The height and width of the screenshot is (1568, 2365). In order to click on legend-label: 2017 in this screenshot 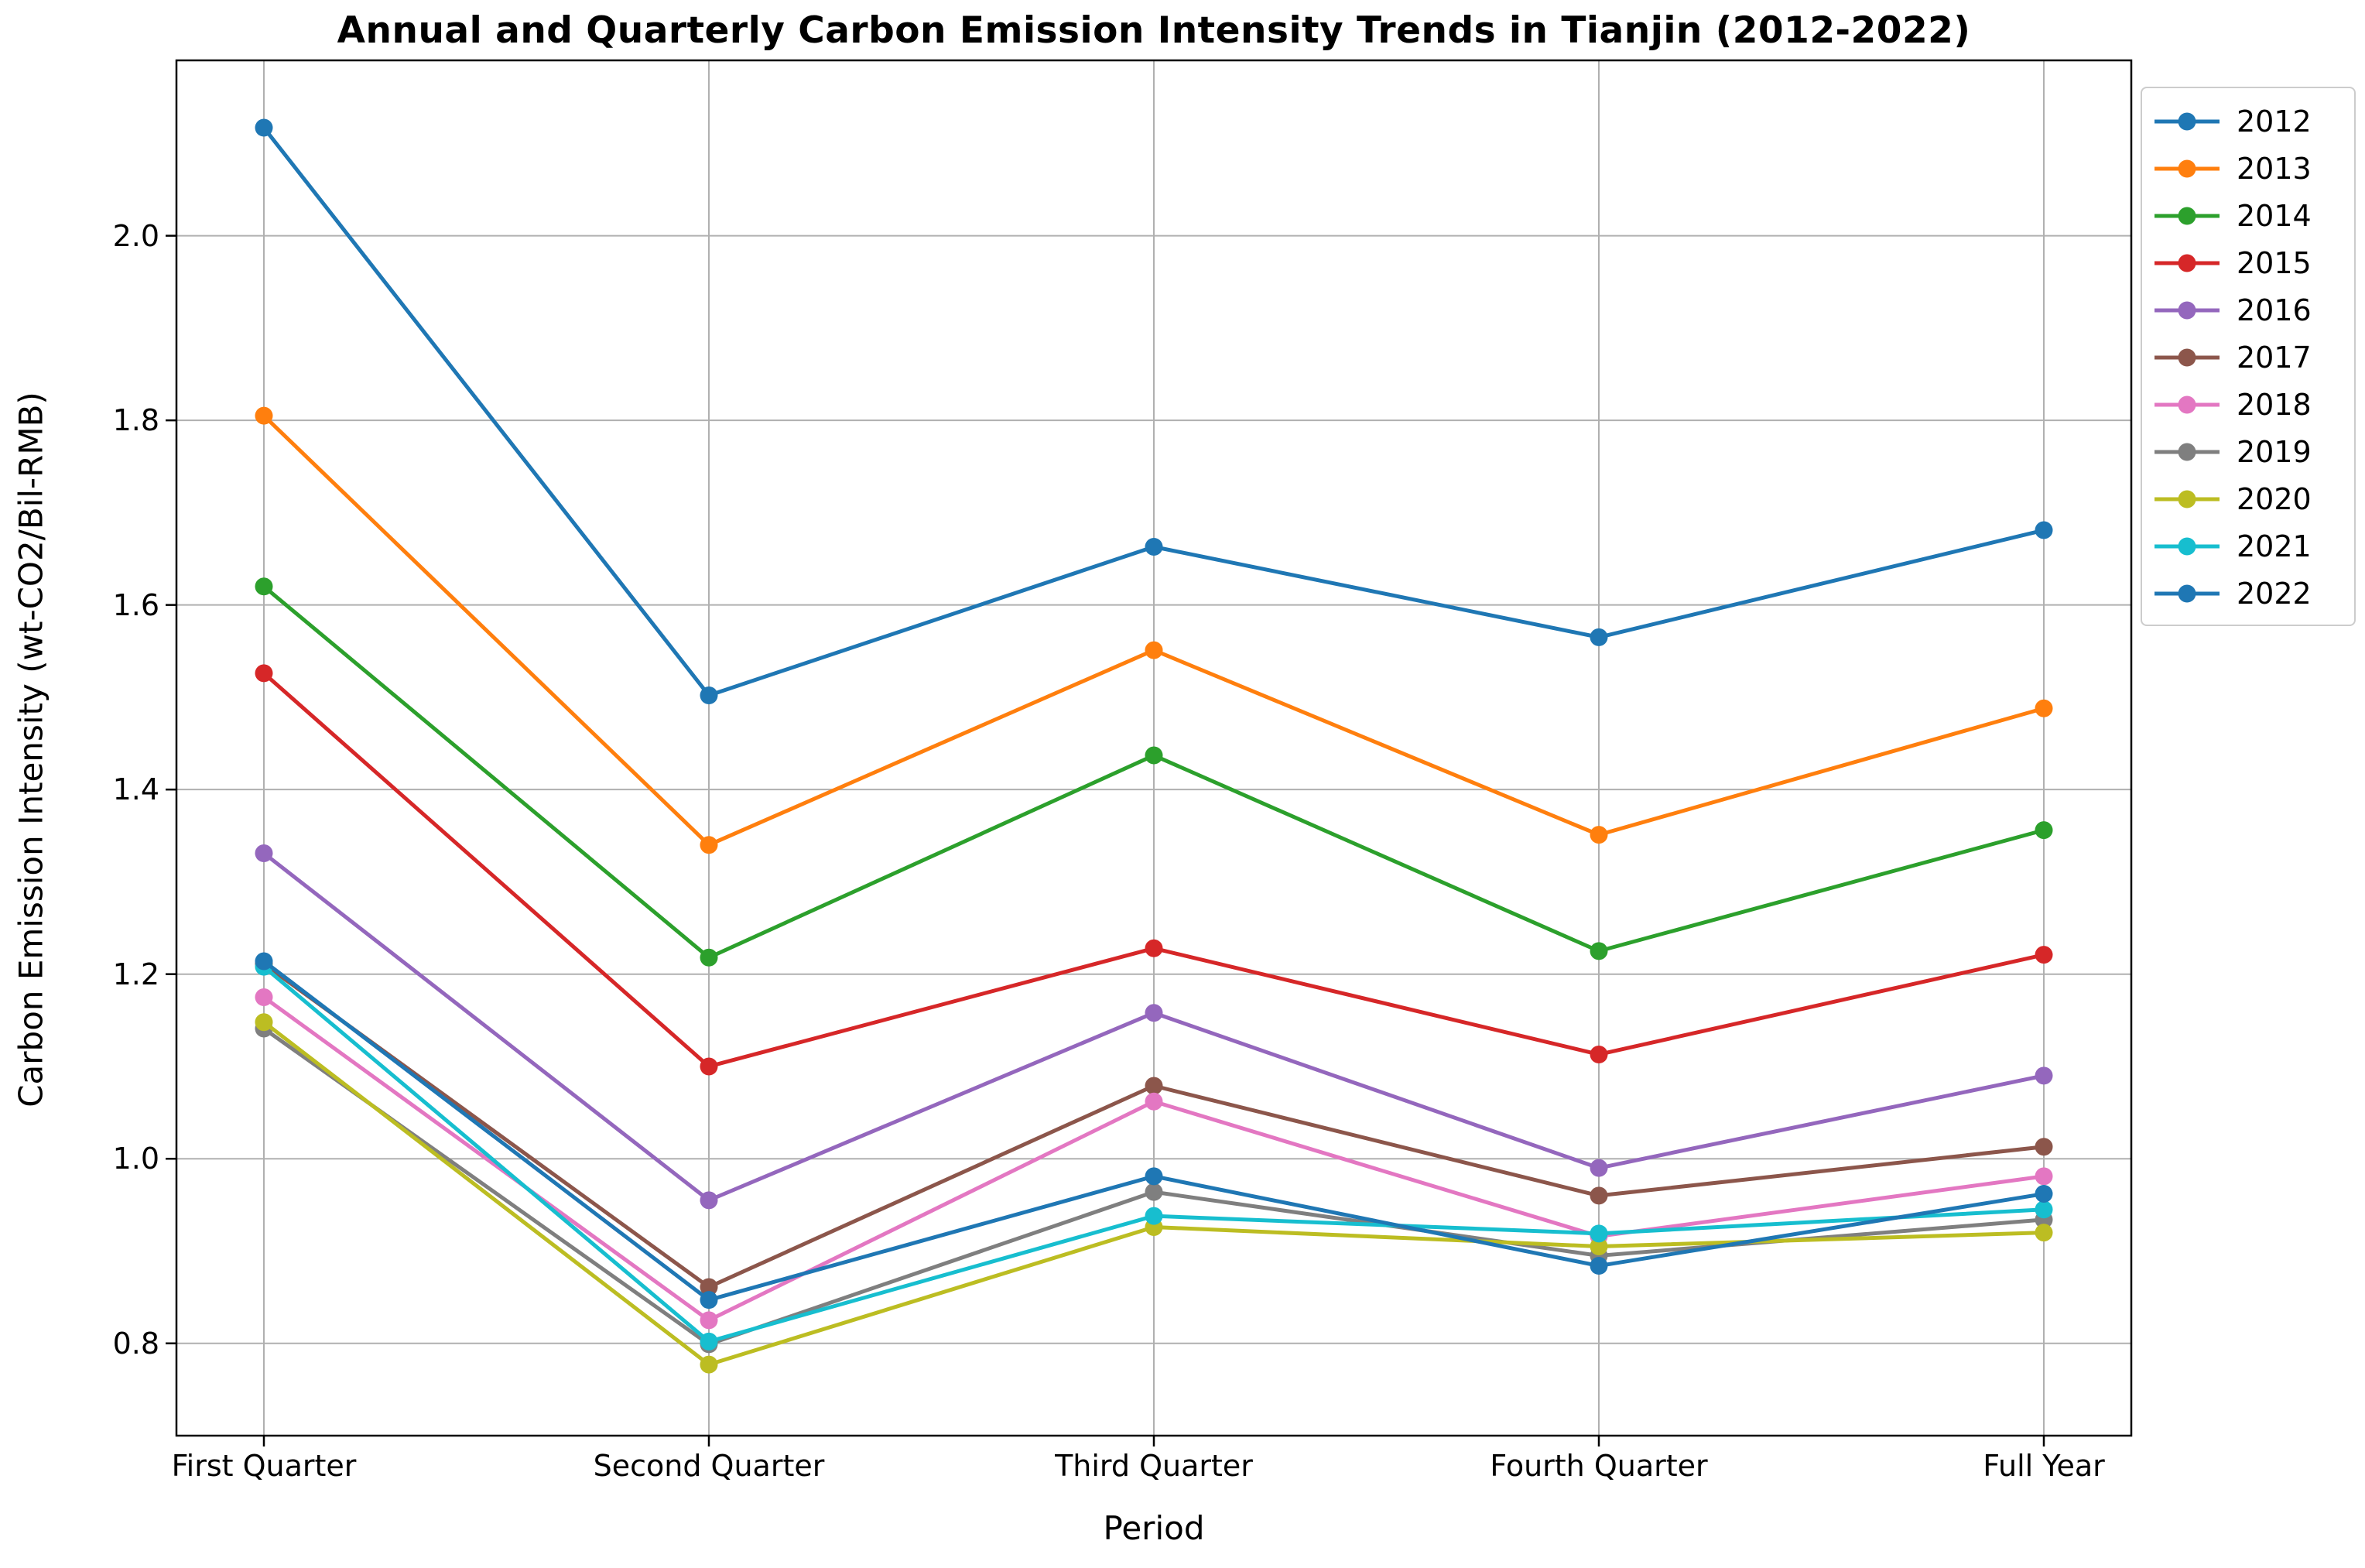, I will do `click(2274, 357)`.